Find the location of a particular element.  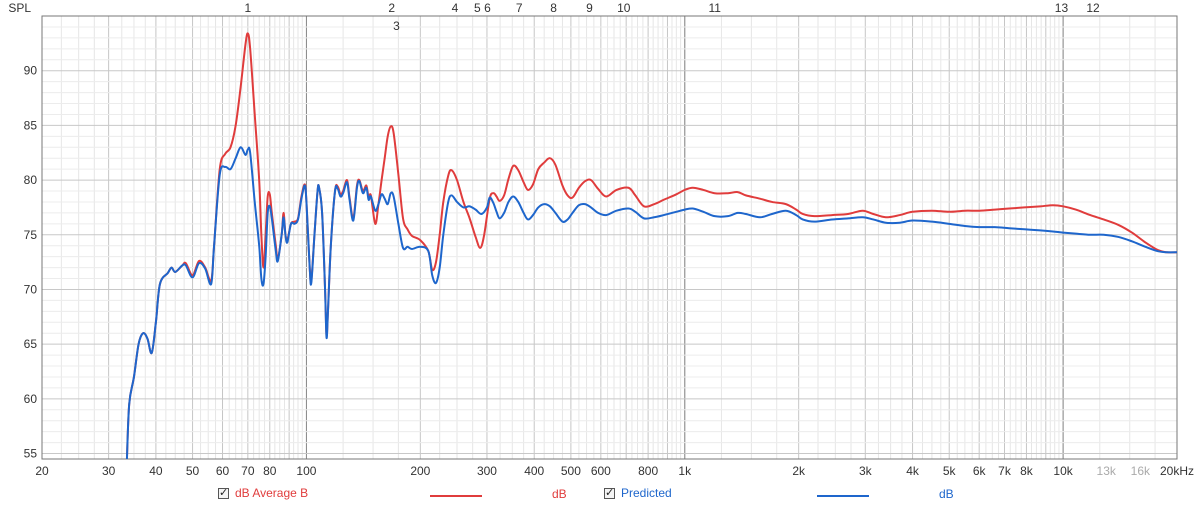

x-tick-label: 7k is located at coordinates (1005, 471).